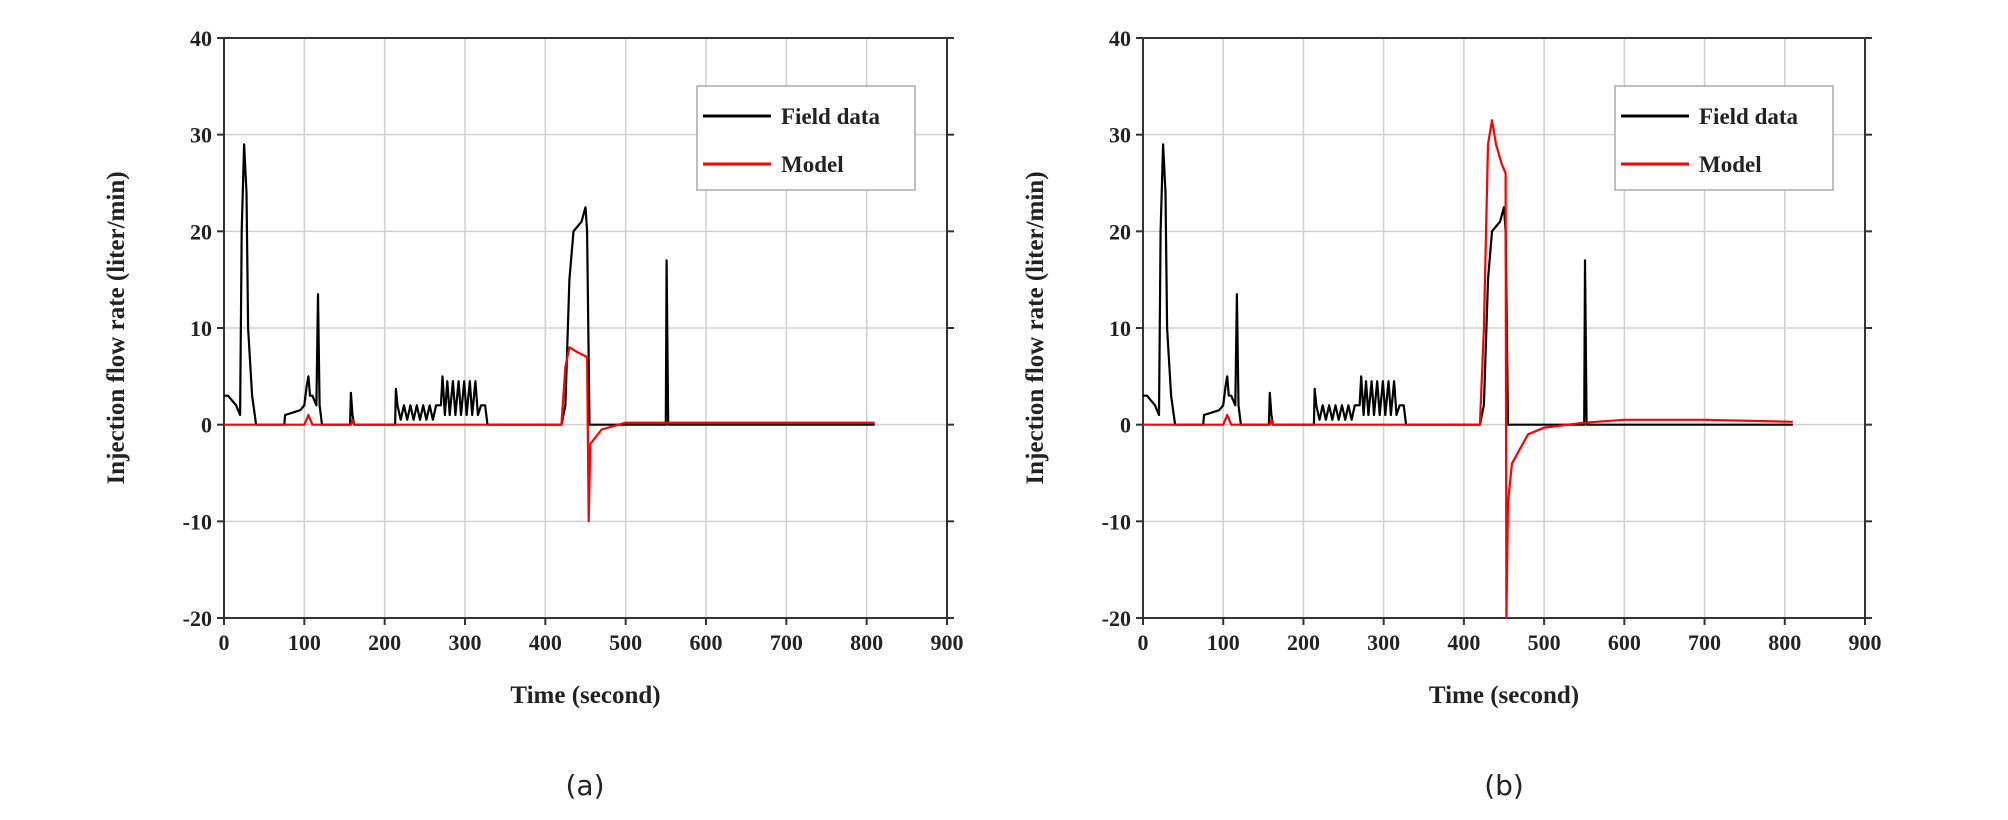 The width and height of the screenshot is (2008, 820). Describe the element at coordinates (549, 434) in the screenshot. I see `series-line-model` at that location.